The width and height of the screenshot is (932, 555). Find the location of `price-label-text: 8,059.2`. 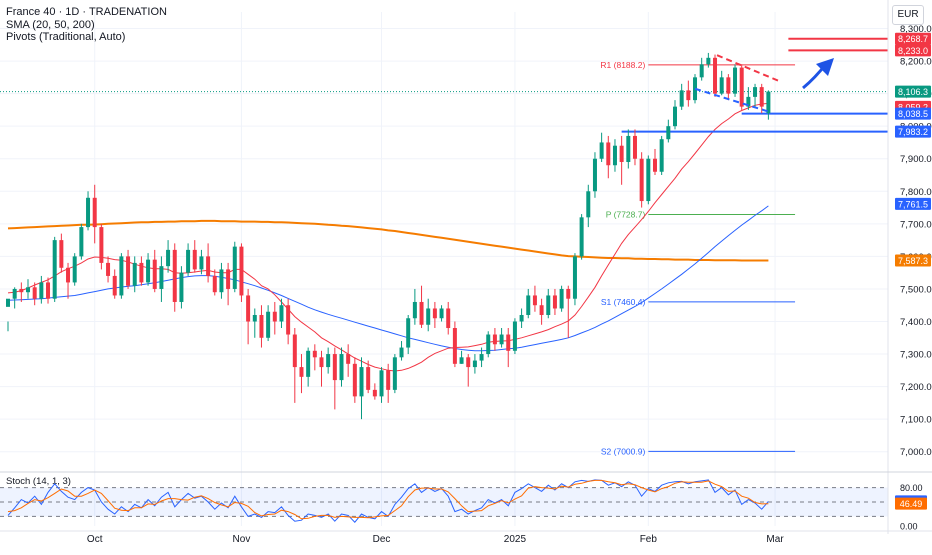

price-label-text: 8,059.2 is located at coordinates (913, 107).